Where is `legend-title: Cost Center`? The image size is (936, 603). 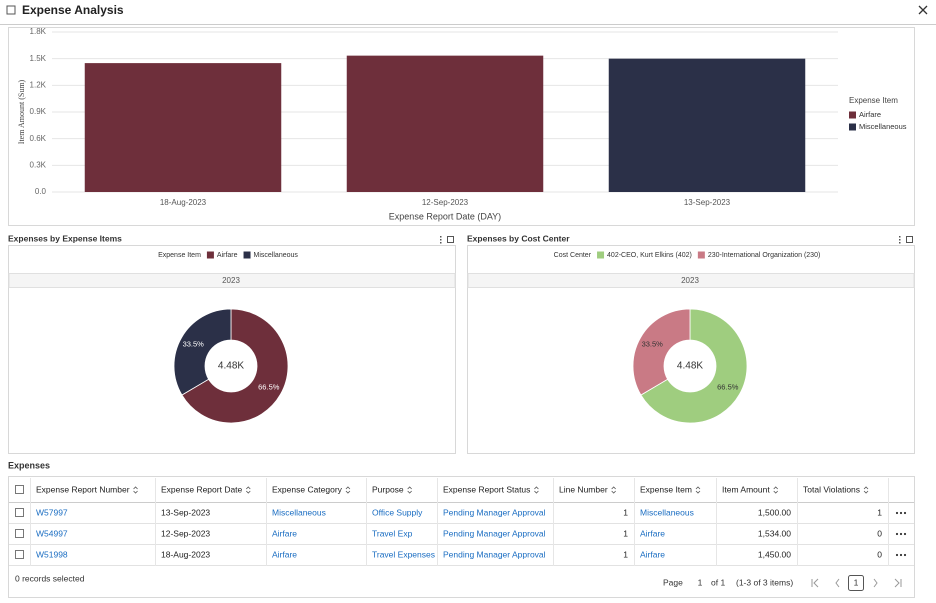
legend-title: Cost Center is located at coordinates (573, 255).